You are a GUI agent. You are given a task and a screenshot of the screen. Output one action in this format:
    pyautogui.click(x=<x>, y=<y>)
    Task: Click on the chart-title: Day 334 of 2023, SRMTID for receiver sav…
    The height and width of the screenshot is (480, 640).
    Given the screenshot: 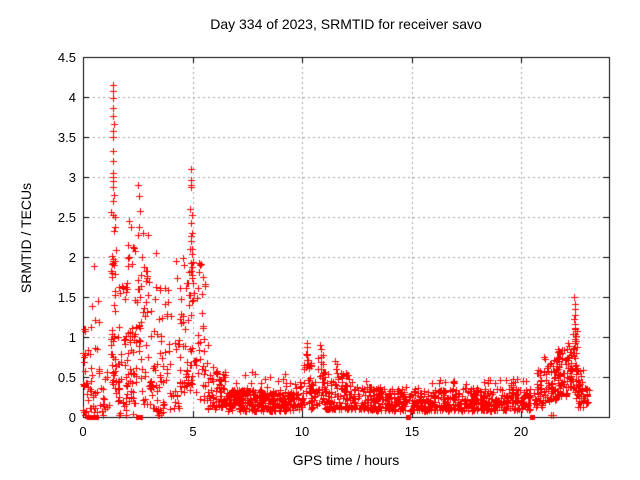 What is the action you would take?
    pyautogui.click(x=346, y=24)
    